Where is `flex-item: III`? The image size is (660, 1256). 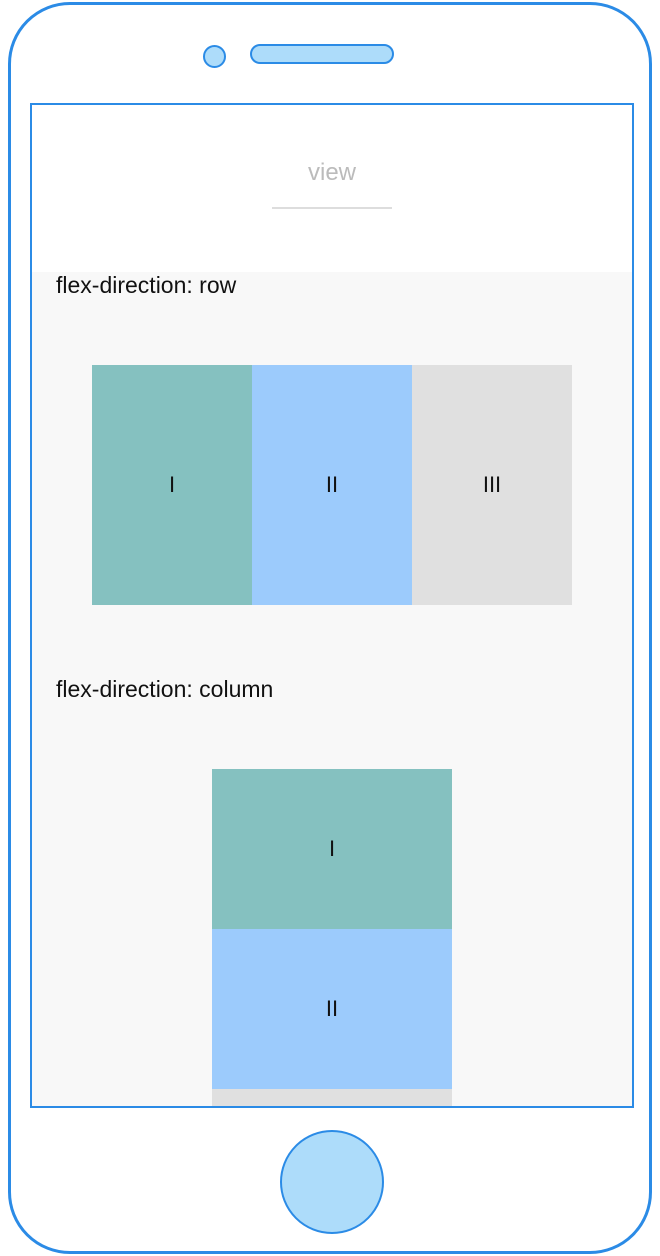
flex-item: III is located at coordinates (492, 485).